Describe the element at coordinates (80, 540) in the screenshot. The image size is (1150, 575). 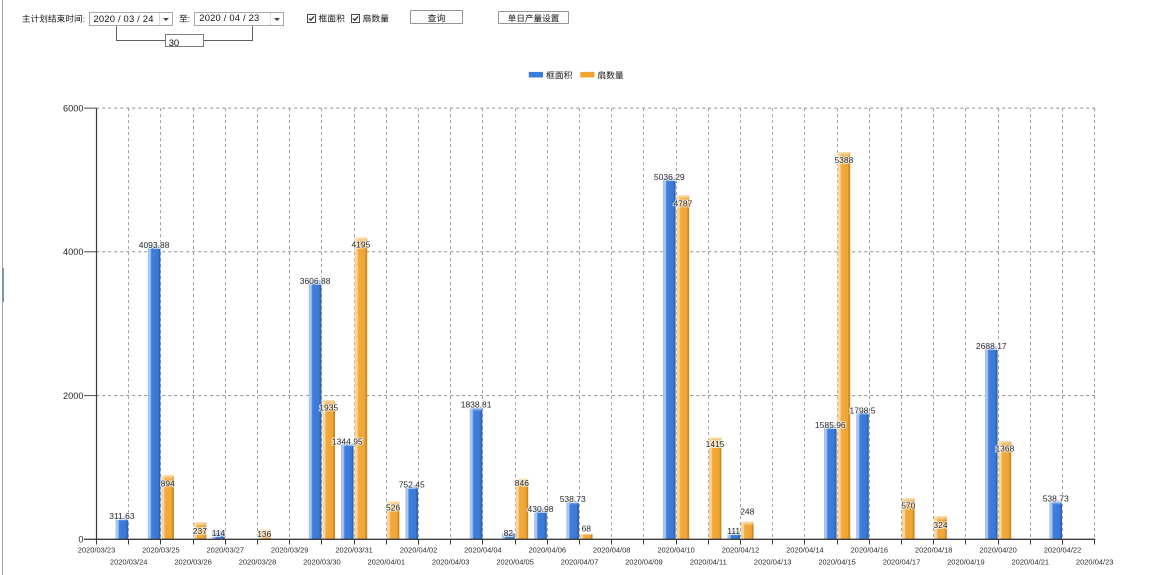
I see `svg-text: 0` at that location.